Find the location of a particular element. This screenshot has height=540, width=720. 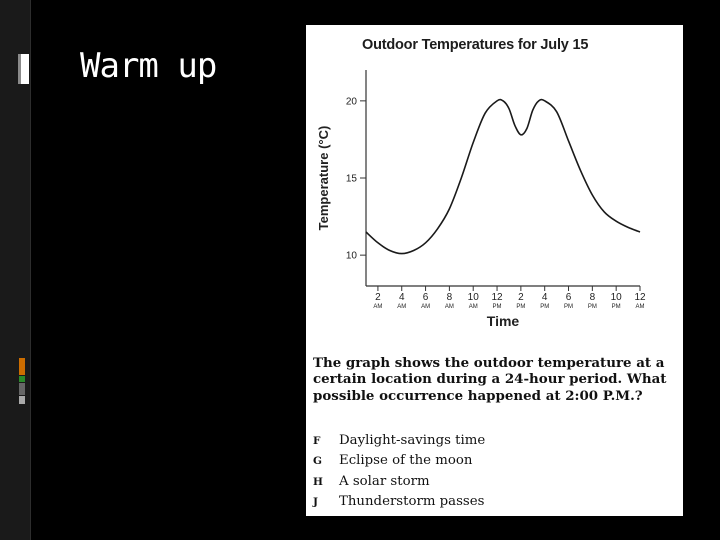

answer-option-text: Daylight-savings time is located at coordinates (412, 440).